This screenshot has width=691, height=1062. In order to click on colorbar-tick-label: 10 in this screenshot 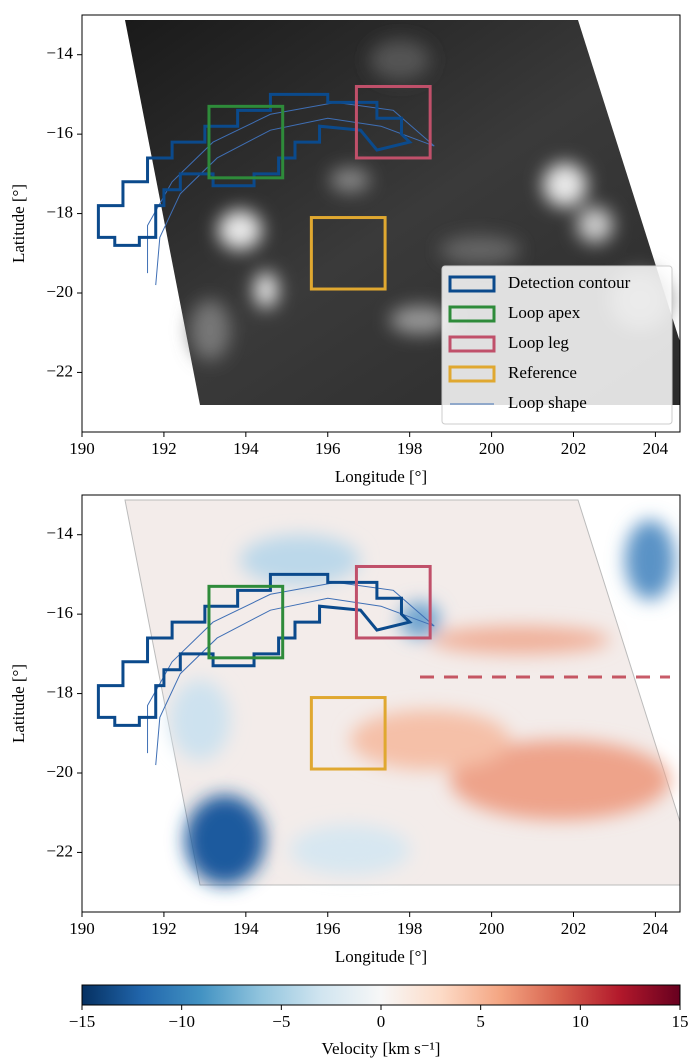, I will do `click(580, 1021)`.